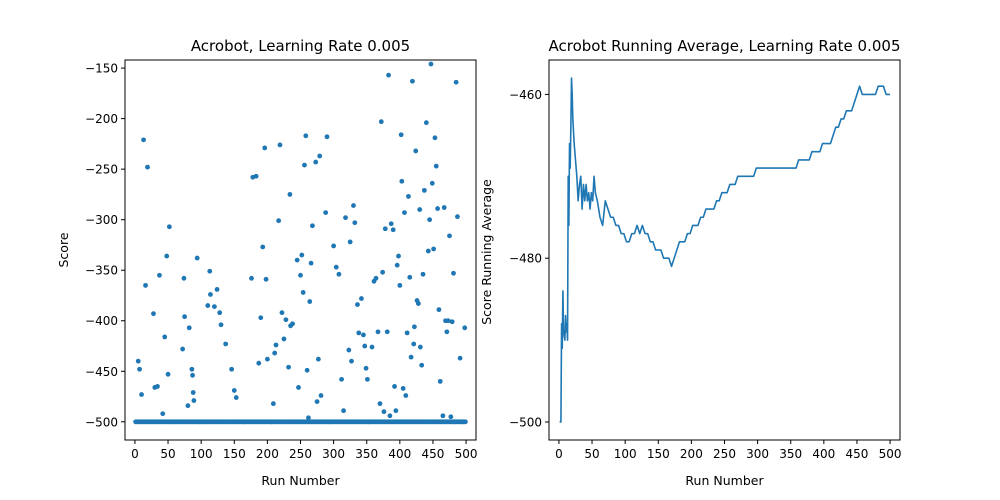 The height and width of the screenshot is (500, 1000). I want to click on x-tick-label: 200, so click(691, 454).